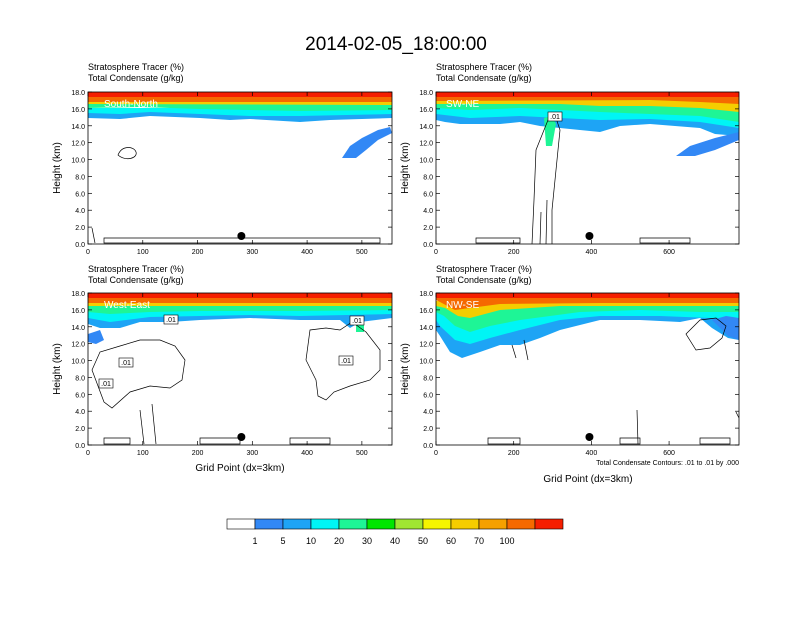  Describe the element at coordinates (252, 252) in the screenshot. I see `x-tick-label: 300` at that location.